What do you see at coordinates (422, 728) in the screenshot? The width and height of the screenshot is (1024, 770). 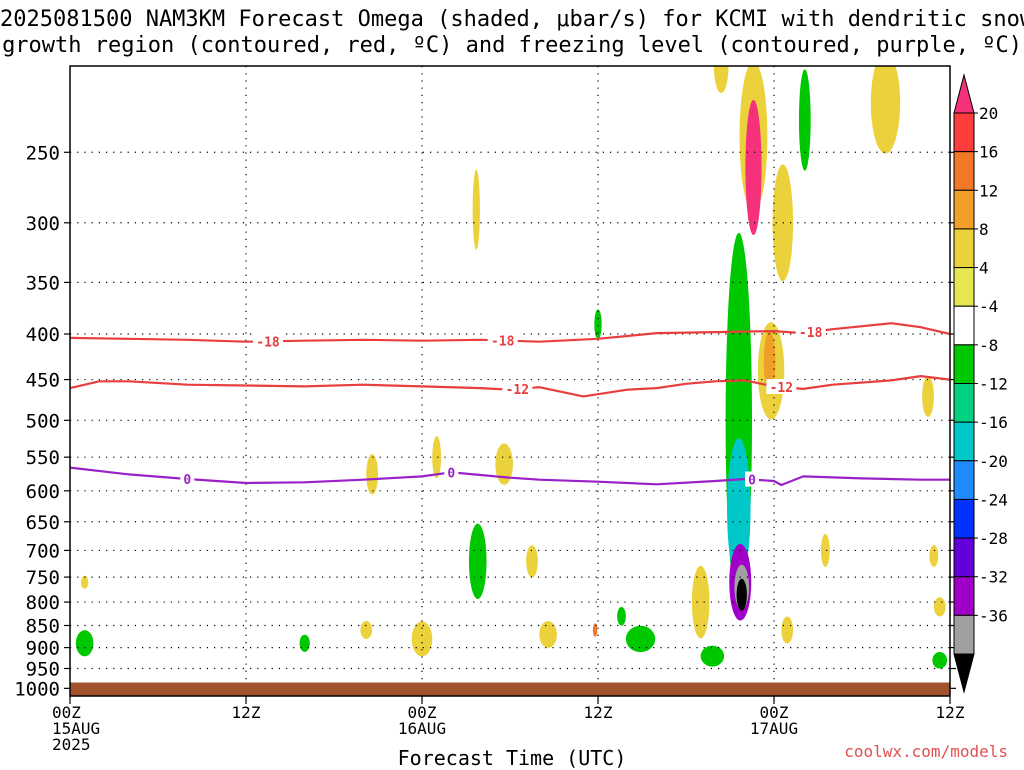 I see `xtick-label-24-1: 16AUG` at bounding box center [422, 728].